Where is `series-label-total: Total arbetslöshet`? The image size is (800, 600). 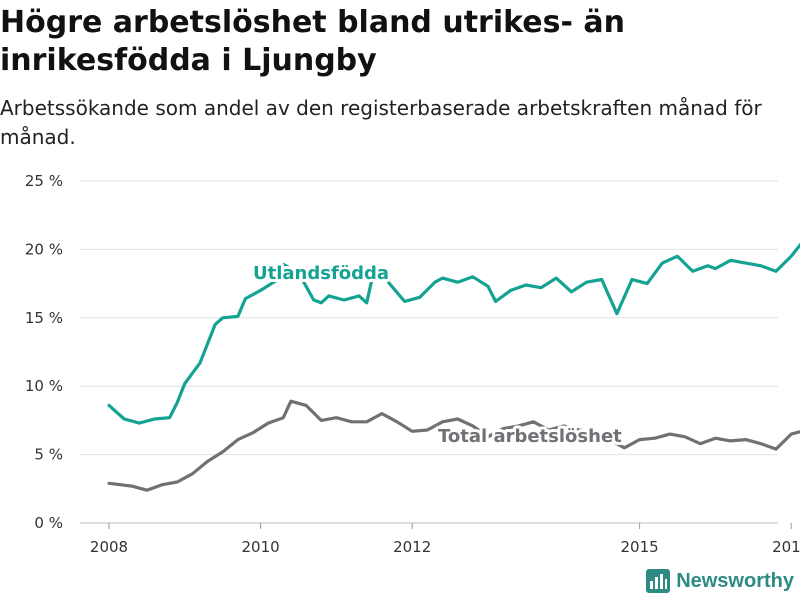 series-label-total: Total arbetslöshet is located at coordinates (530, 436).